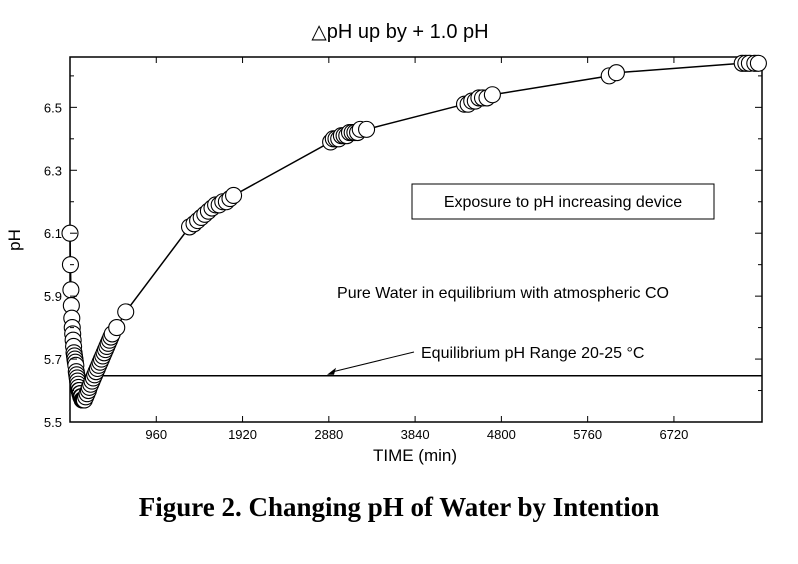 The width and height of the screenshot is (798, 564). I want to click on reference-line-label: Equilibrium pH Range 20-25 °C, so click(532, 353).